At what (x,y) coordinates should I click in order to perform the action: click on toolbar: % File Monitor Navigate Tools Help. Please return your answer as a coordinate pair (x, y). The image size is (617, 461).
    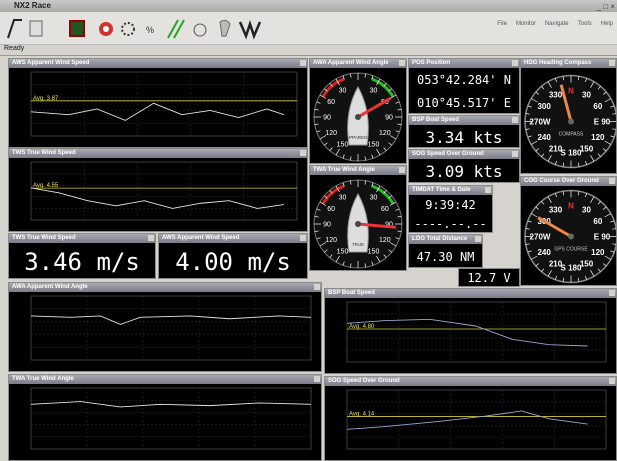
    Looking at the image, I should click on (308, 28).